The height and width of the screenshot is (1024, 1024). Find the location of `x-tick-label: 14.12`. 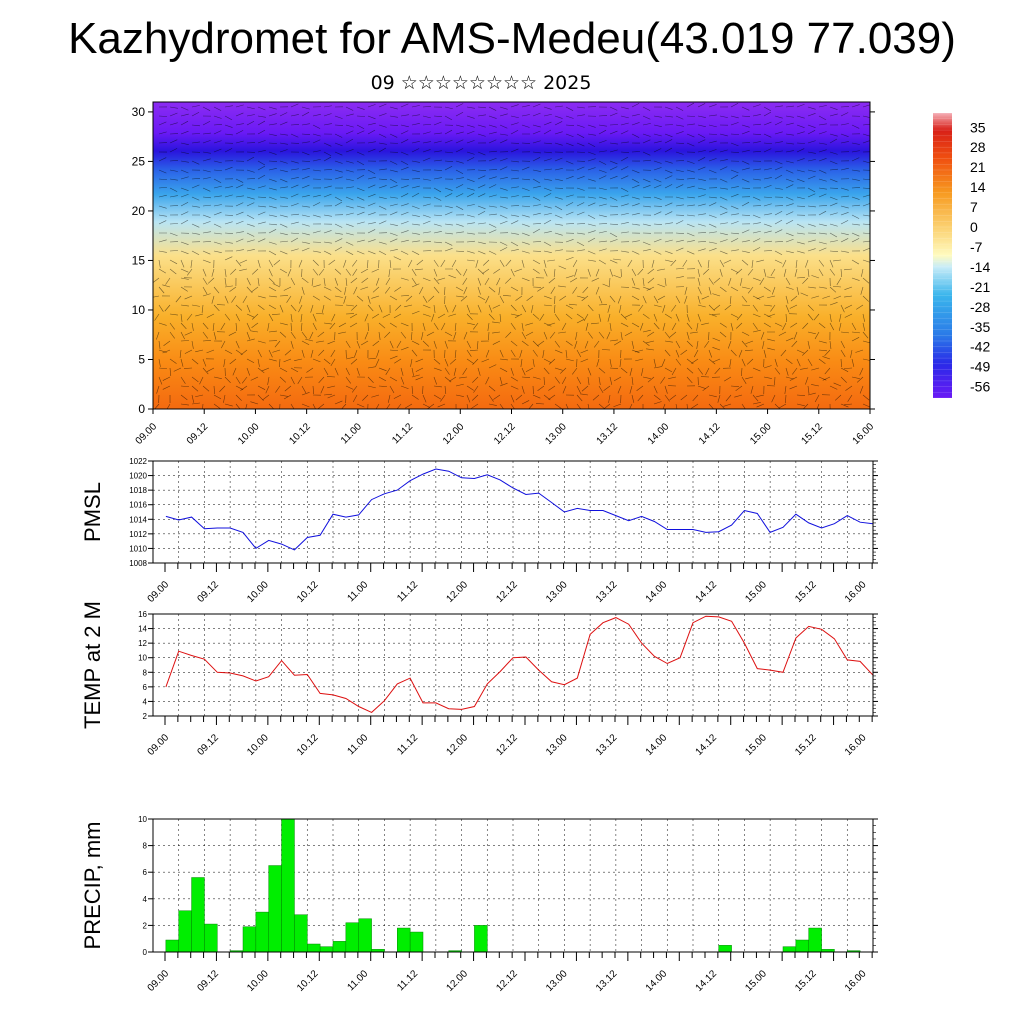

x-tick-label: 14.12 is located at coordinates (710, 434).